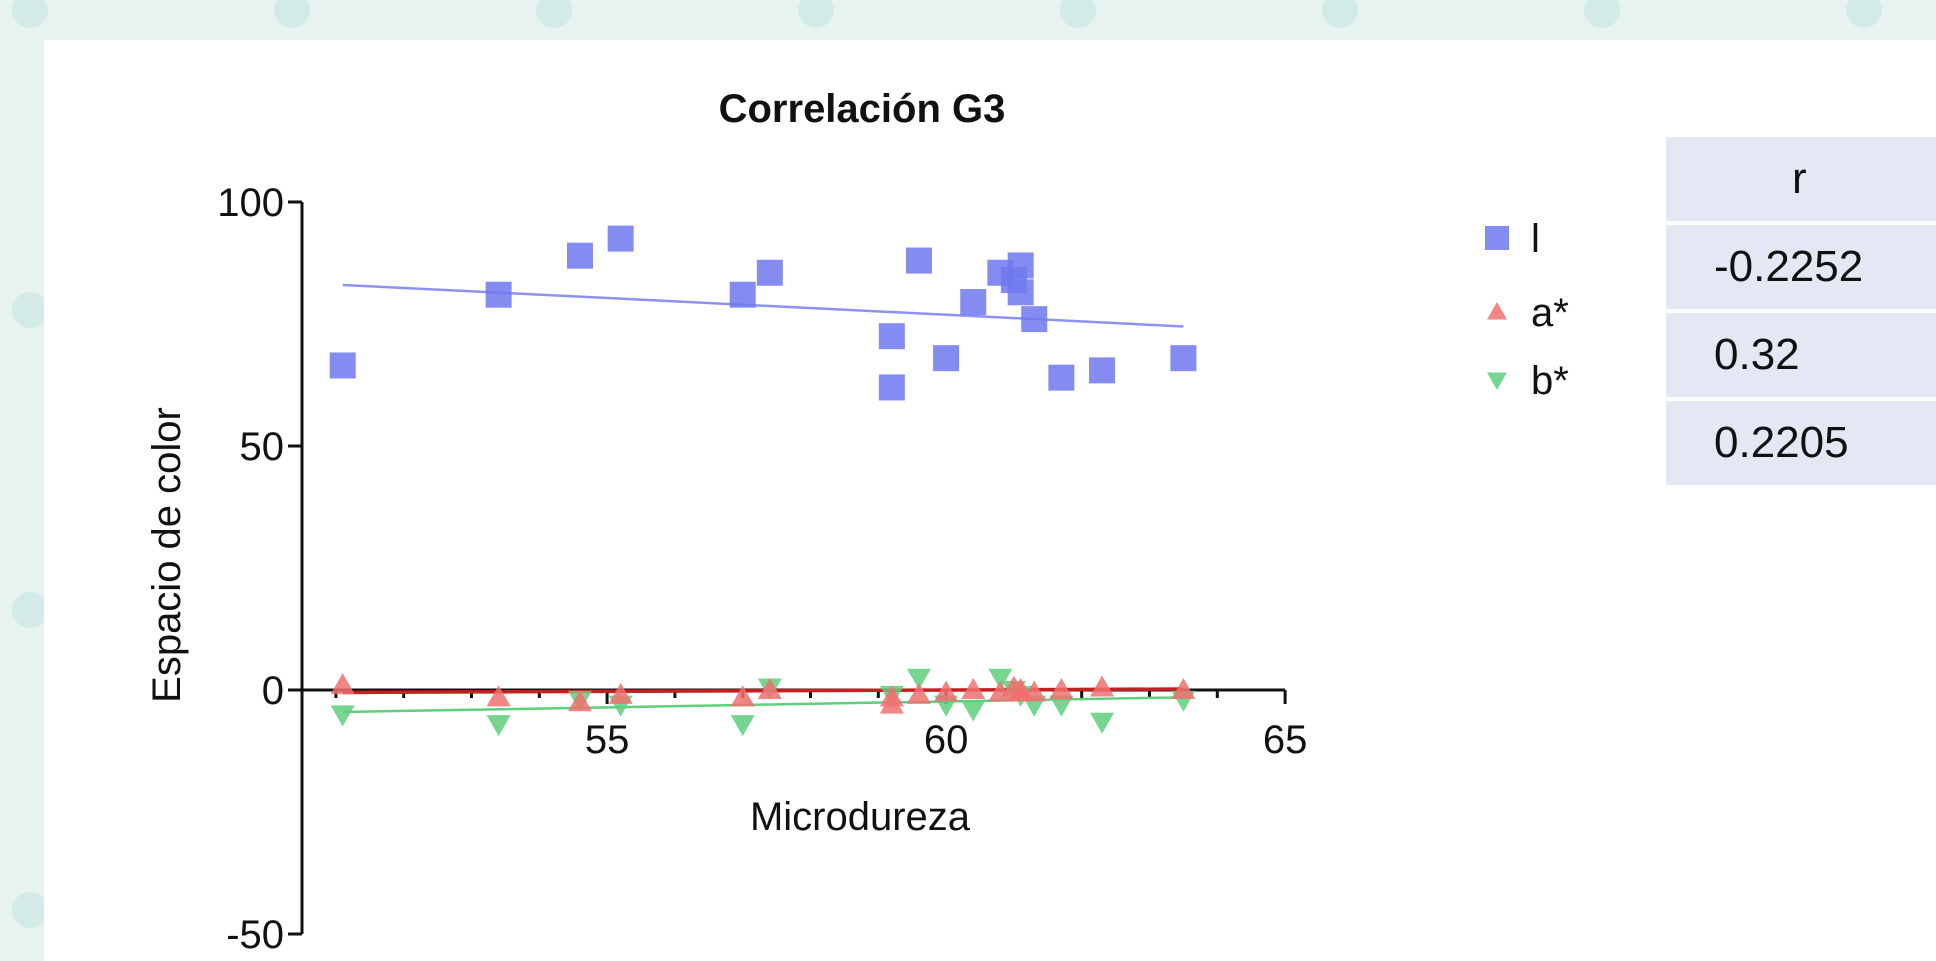 This screenshot has width=1936, height=961. I want to click on table-header-row: r, so click(1801, 179).